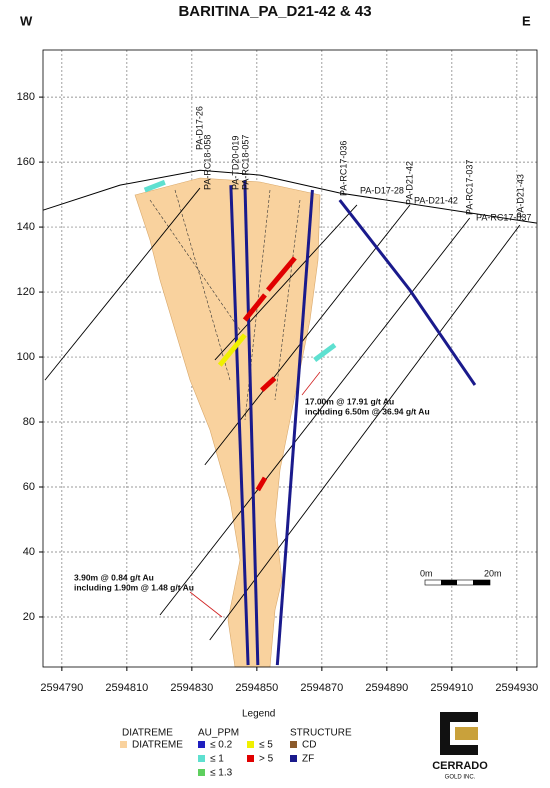 Image resolution: width=550 pixels, height=788 pixels. I want to click on legend-label: ≤ 1.3, so click(221, 773).